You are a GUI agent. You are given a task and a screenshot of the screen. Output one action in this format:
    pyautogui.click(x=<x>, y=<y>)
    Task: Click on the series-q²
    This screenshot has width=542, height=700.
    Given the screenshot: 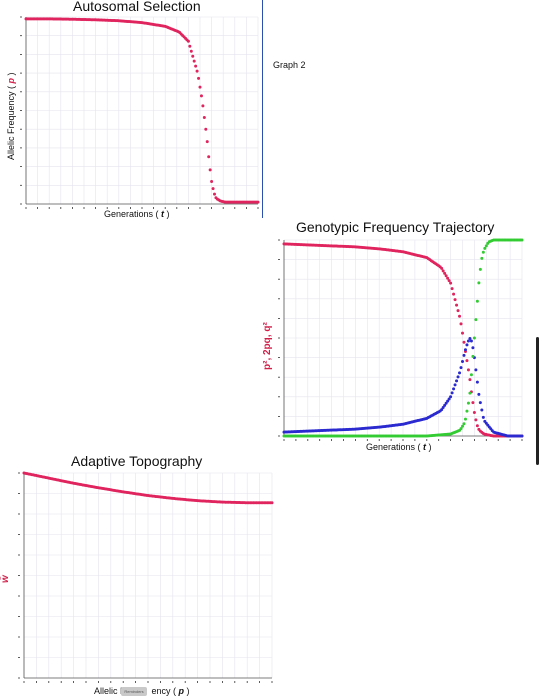 What is the action you would take?
    pyautogui.click(x=403, y=338)
    